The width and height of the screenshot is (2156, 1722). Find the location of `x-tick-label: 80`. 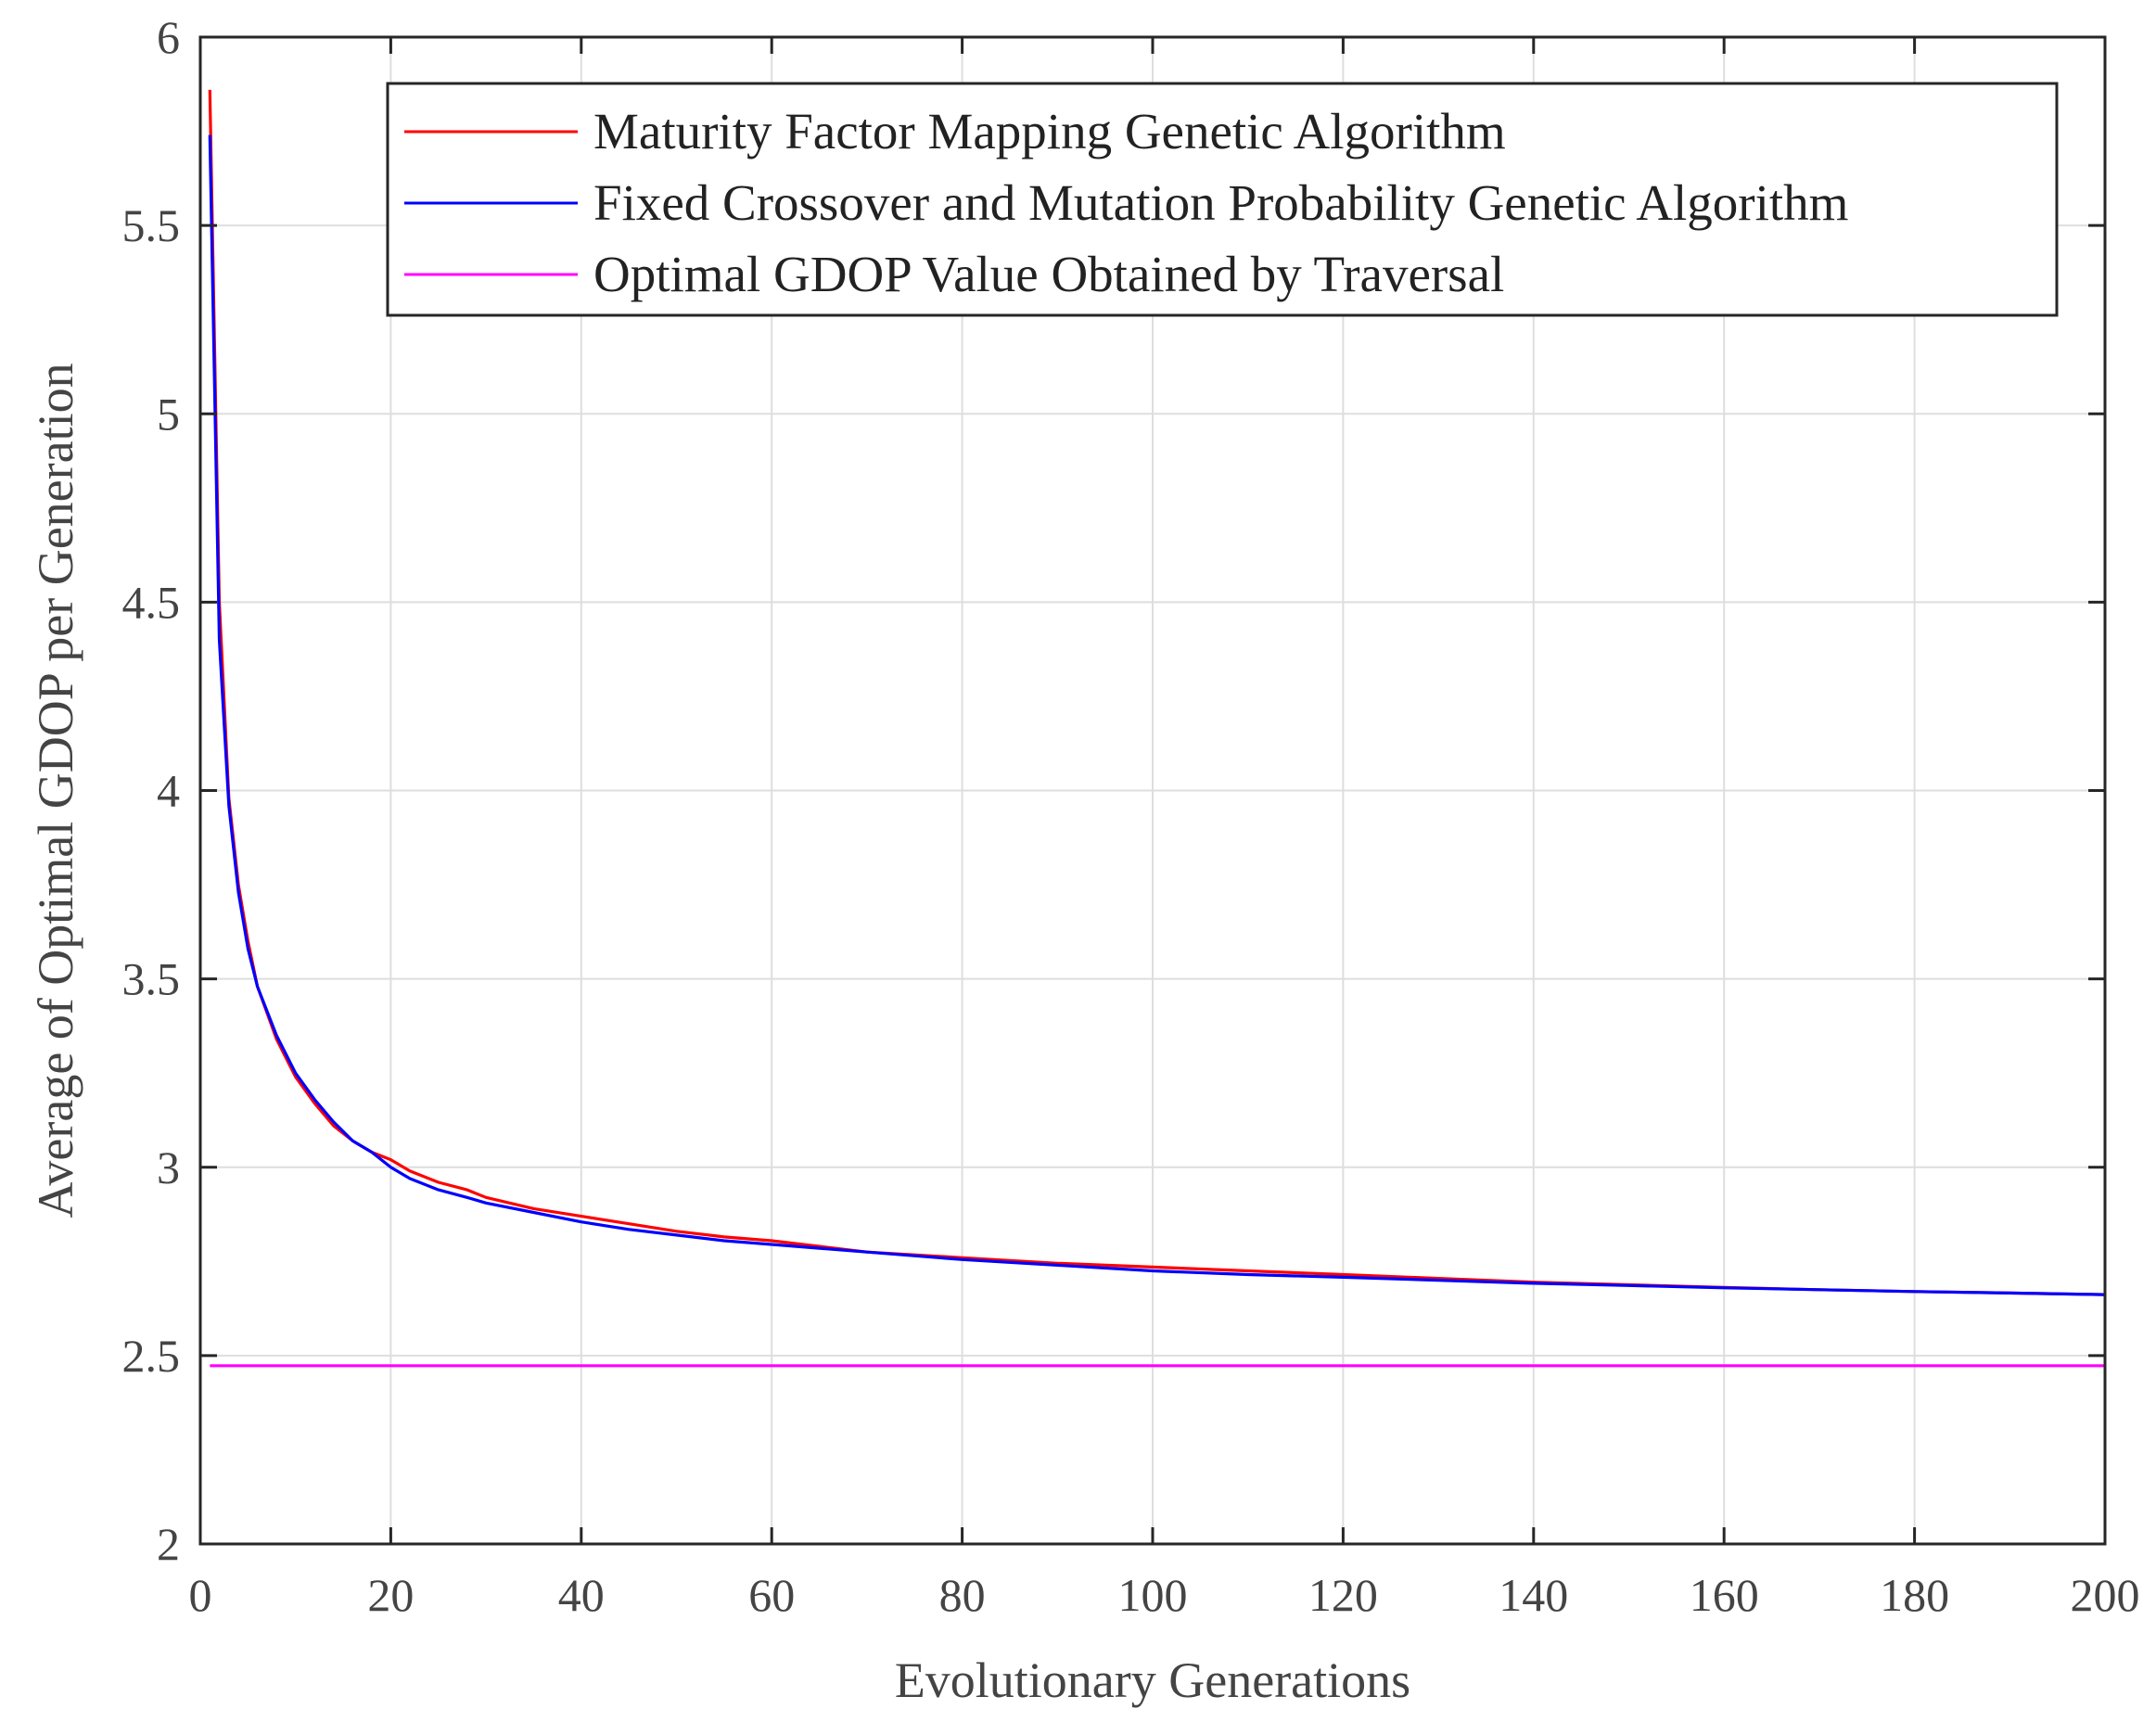

x-tick-label: 80 is located at coordinates (963, 1595).